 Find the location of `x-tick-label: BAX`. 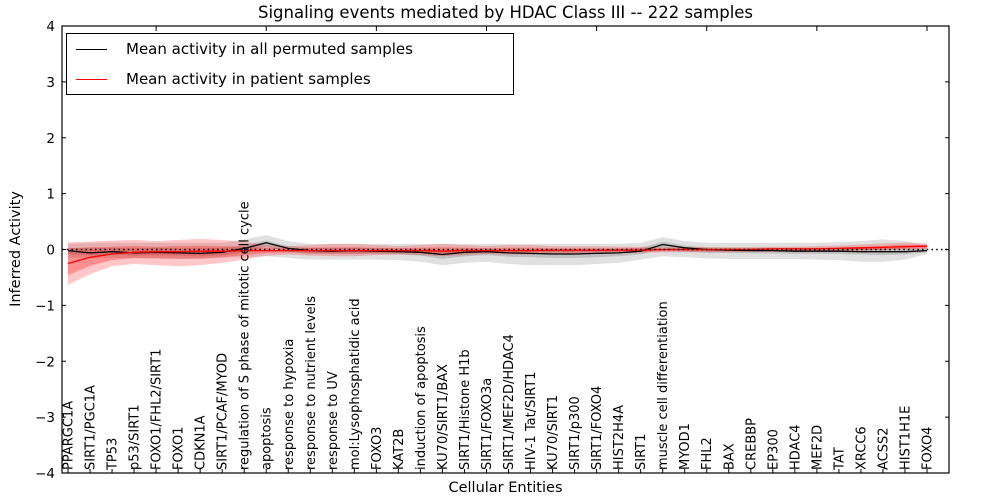

x-tick-label: BAX is located at coordinates (729, 456).